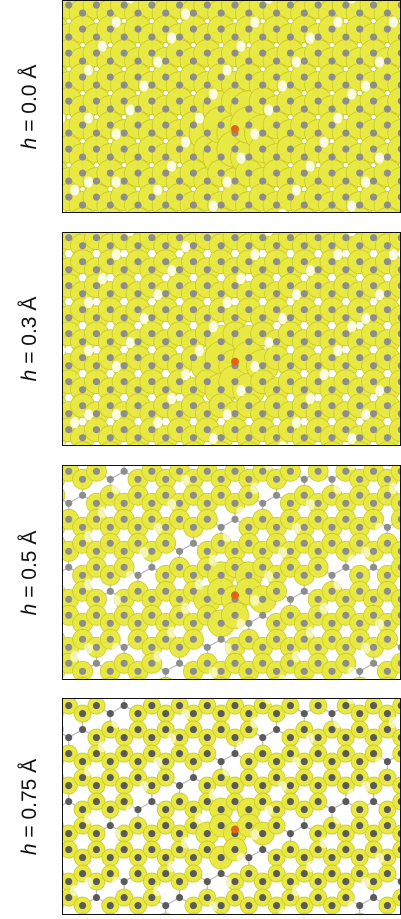  What do you see at coordinates (30, 106) in the screenshot?
I see `panel-label-1: h = 0.0 Å` at bounding box center [30, 106].